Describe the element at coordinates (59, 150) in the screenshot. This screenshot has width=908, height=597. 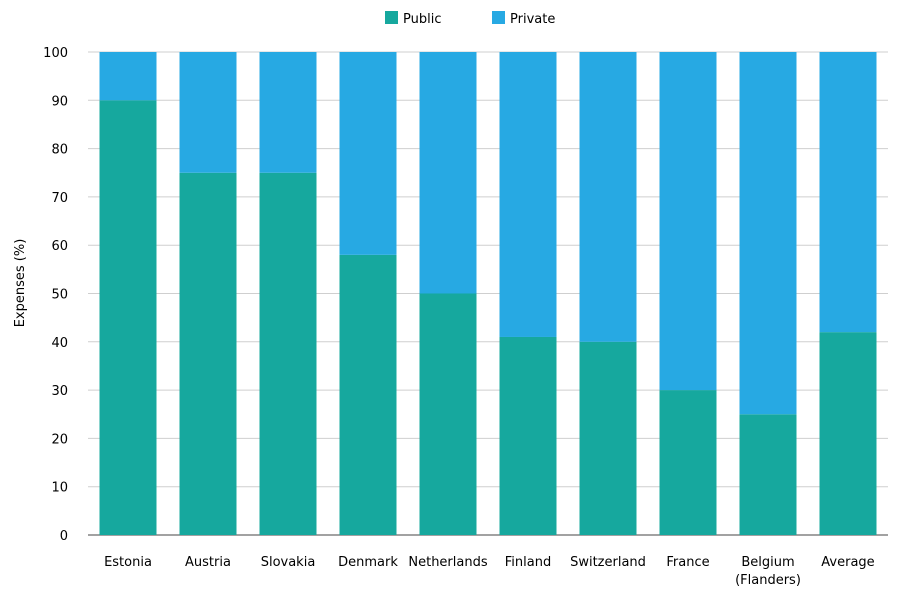
I see `y-tick-label: 80` at that location.